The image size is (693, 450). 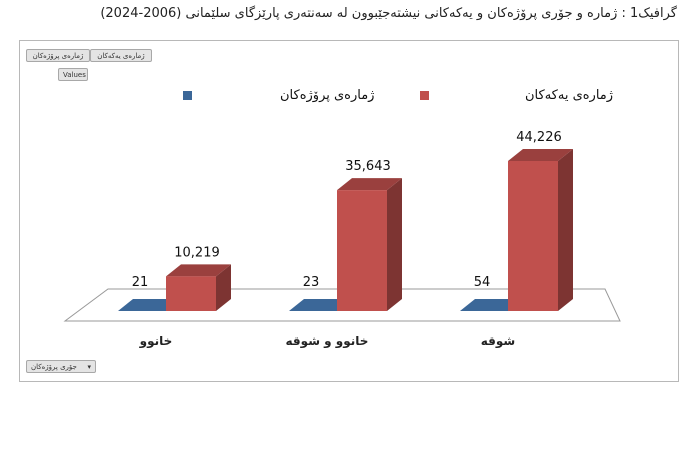 I want to click on category-label: خانوو و شوقە, so click(x=327, y=341).